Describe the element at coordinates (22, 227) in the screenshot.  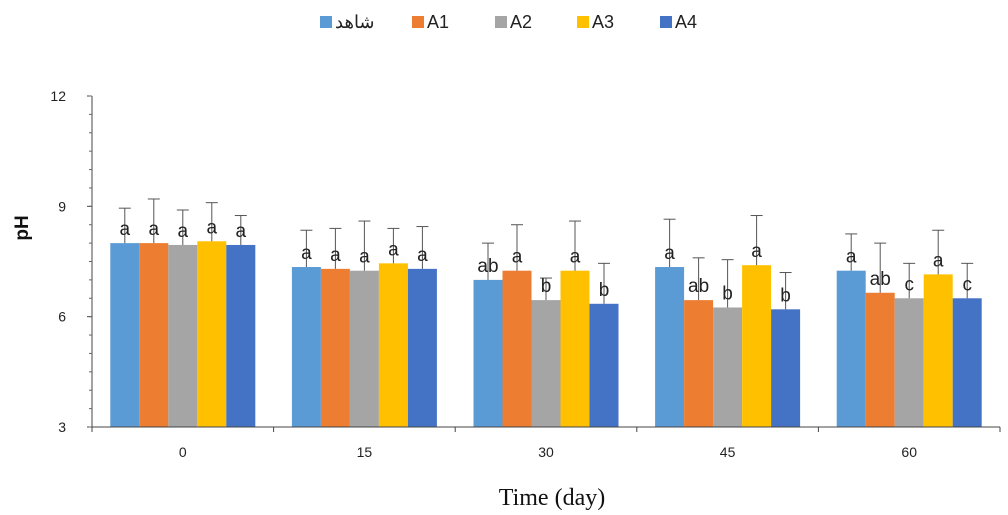
I see `y-axis-title: pH` at that location.